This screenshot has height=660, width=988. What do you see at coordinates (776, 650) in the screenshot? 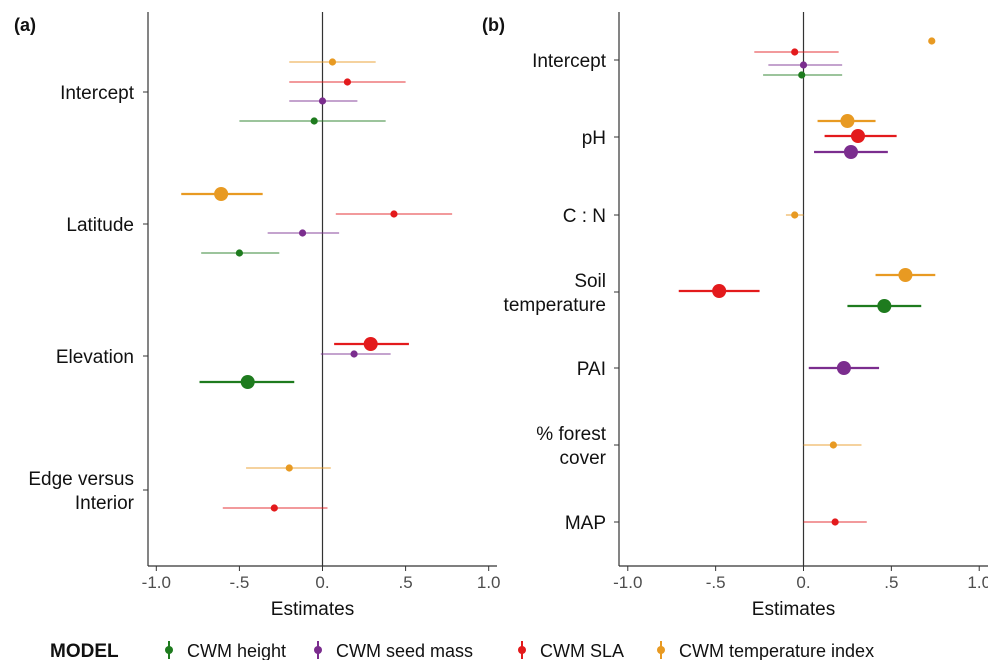
I see `legend-temp-label: CWM temperature index` at bounding box center [776, 650].